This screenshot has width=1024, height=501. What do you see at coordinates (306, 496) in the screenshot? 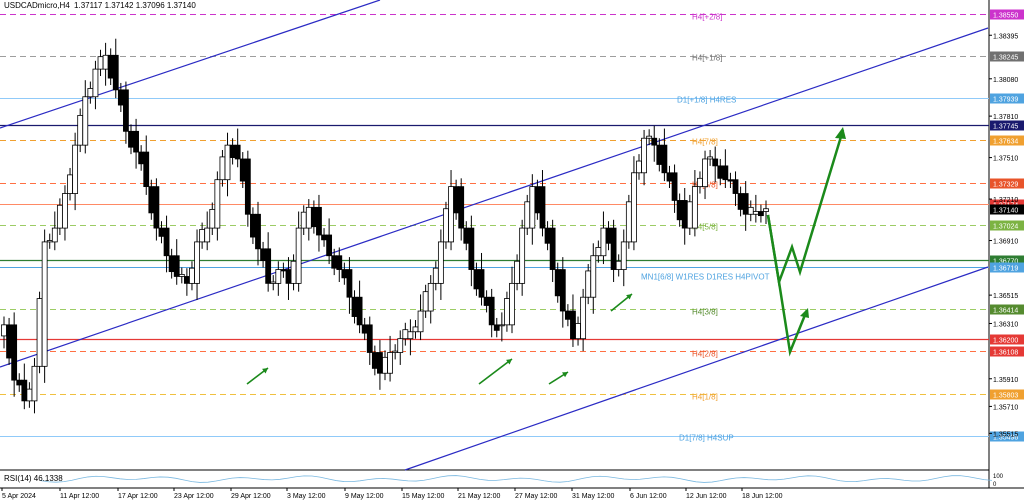
I see `x-tick-label: 3 May 12:00` at bounding box center [306, 496].